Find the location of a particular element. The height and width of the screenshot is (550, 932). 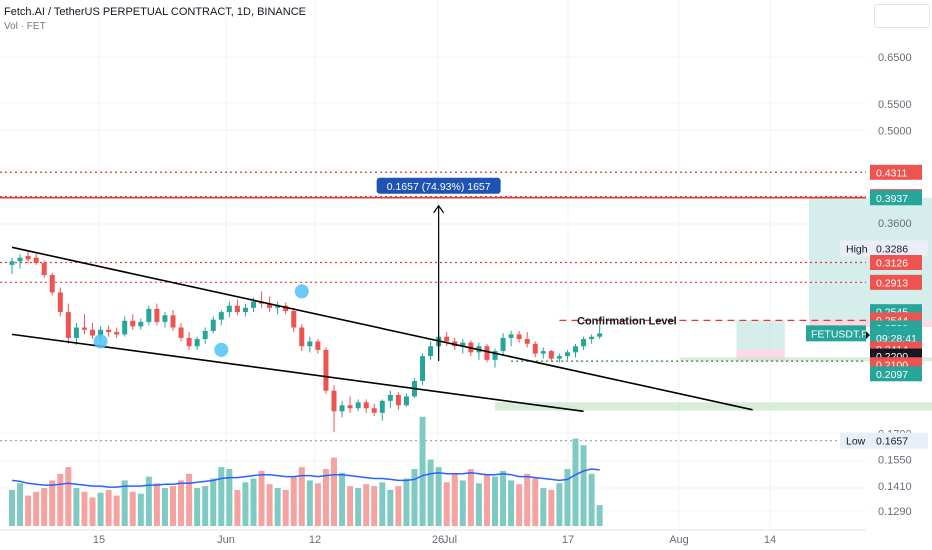

measure-label-text: 0.1657 (74.93%) 1657 is located at coordinates (439, 187).